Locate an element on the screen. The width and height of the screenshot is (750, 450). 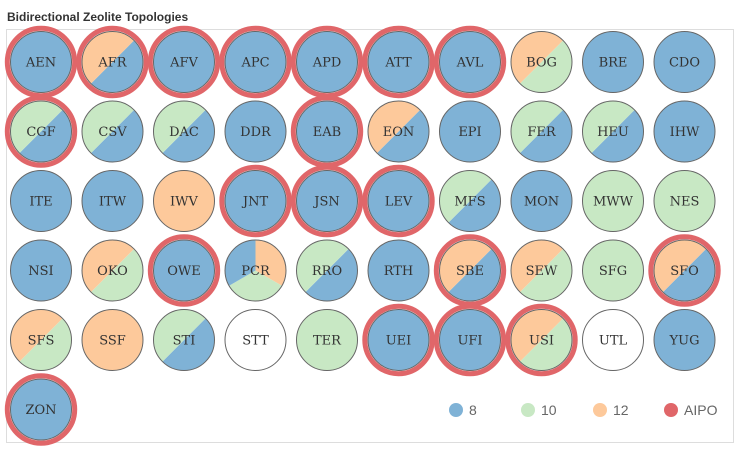
node-cgf: CGF is located at coordinates (41, 131).